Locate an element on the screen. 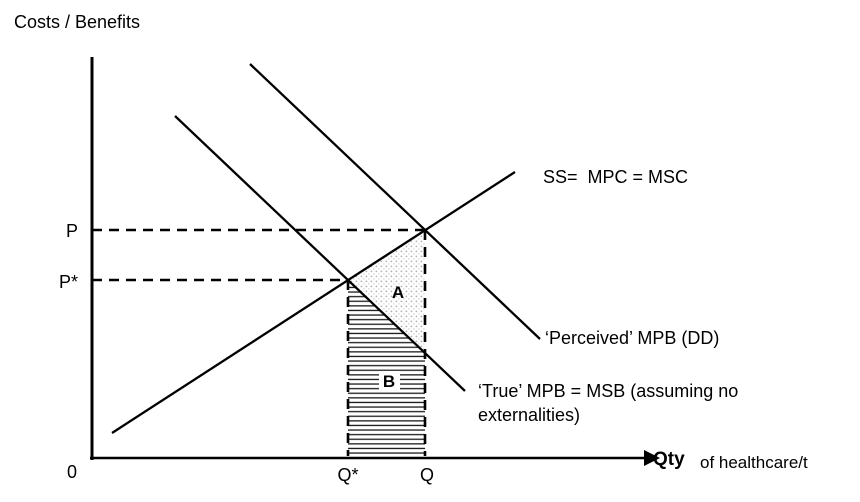  area-a-label: A is located at coordinates (398, 292).